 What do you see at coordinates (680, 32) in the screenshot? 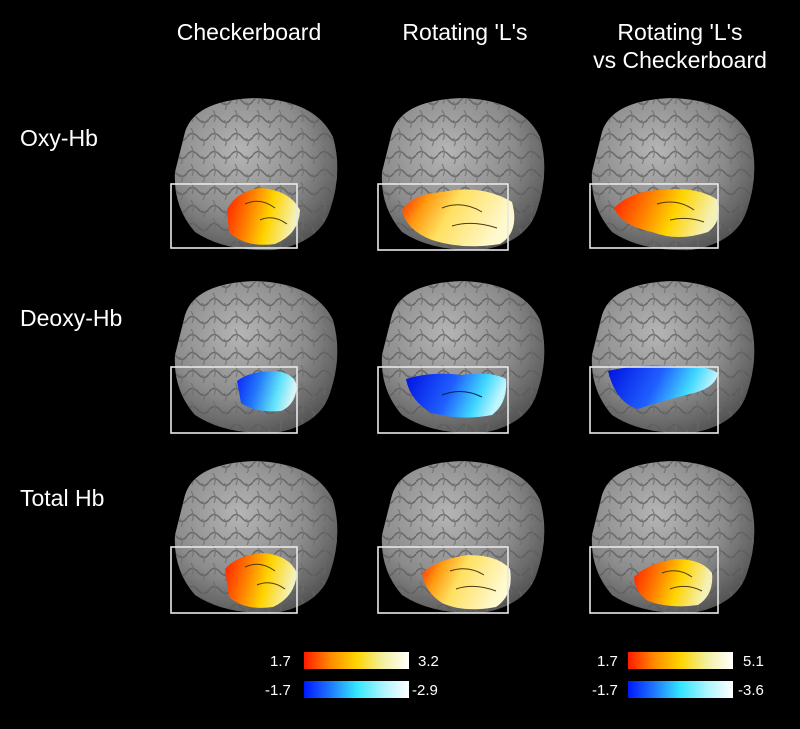
I see `column-header-label-line1: Rotating 'L's` at bounding box center [680, 32].